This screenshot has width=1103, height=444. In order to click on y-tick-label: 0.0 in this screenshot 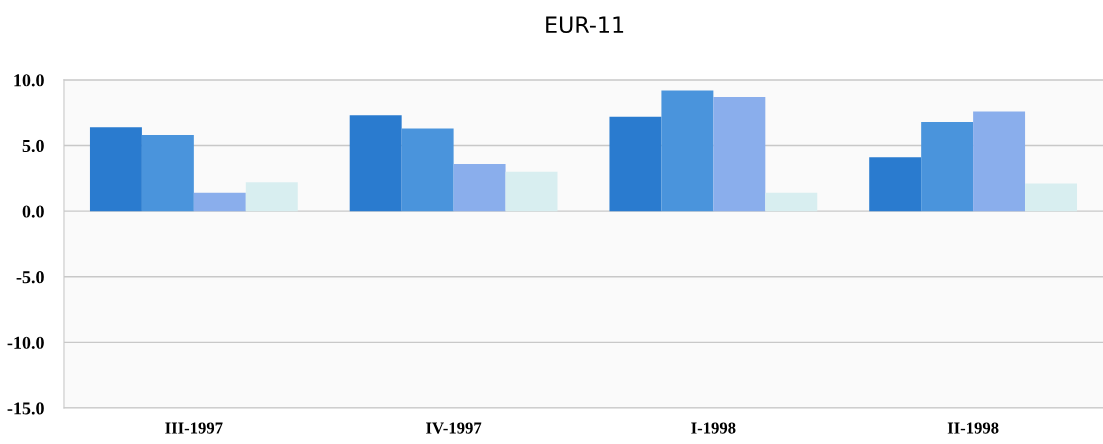, I will do `click(33, 211)`.